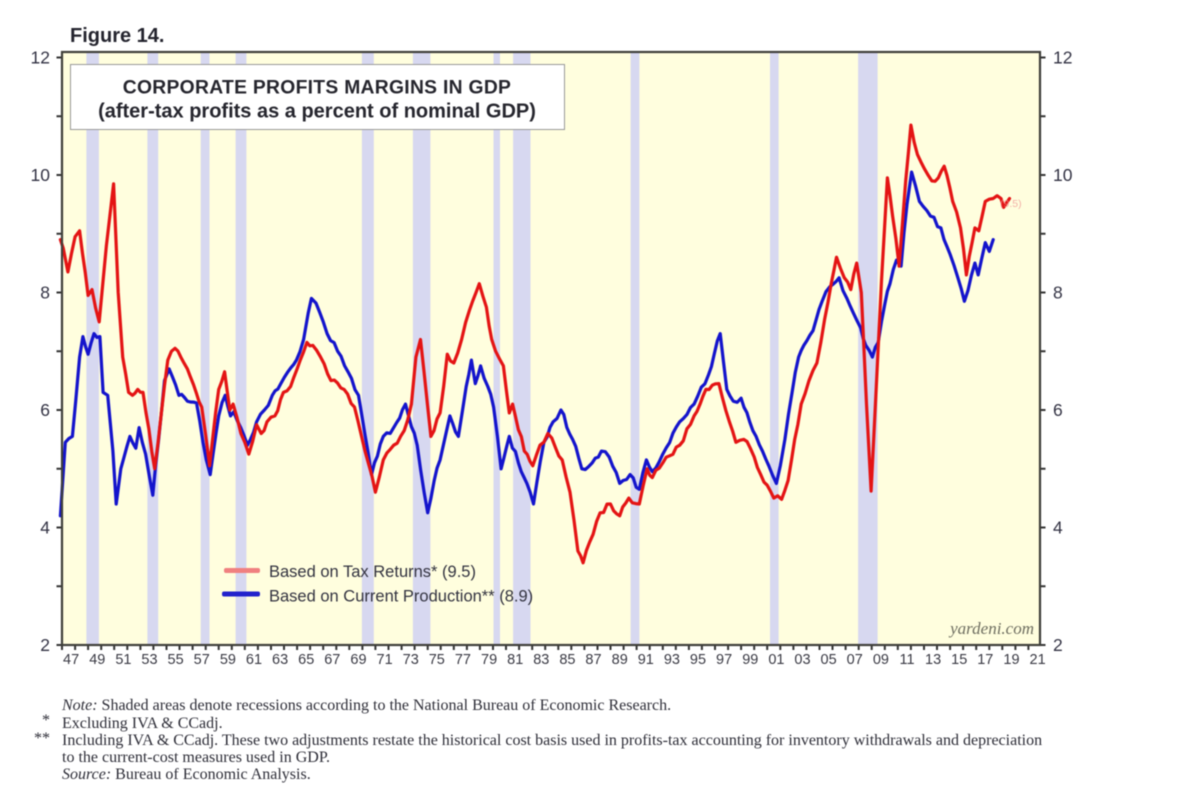 This screenshot has width=1200, height=805. What do you see at coordinates (202, 660) in the screenshot?
I see `svg-text: 57` at bounding box center [202, 660].